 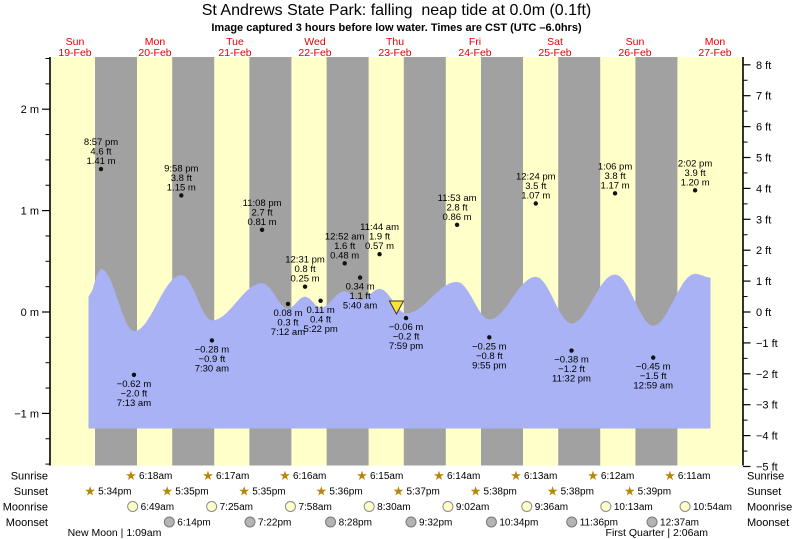 I want to click on right-axis-tick-label: 8 ft, so click(x=763, y=66).